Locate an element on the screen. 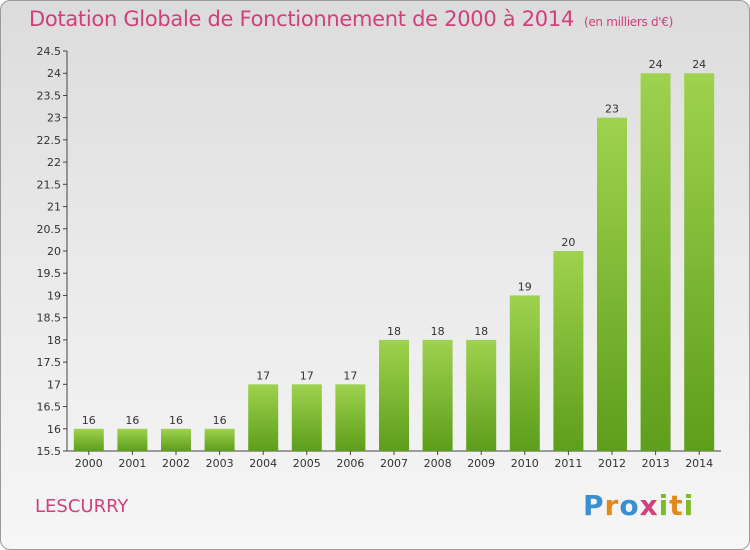 This screenshot has width=750, height=550. x-tick-label: 2007 is located at coordinates (394, 463).